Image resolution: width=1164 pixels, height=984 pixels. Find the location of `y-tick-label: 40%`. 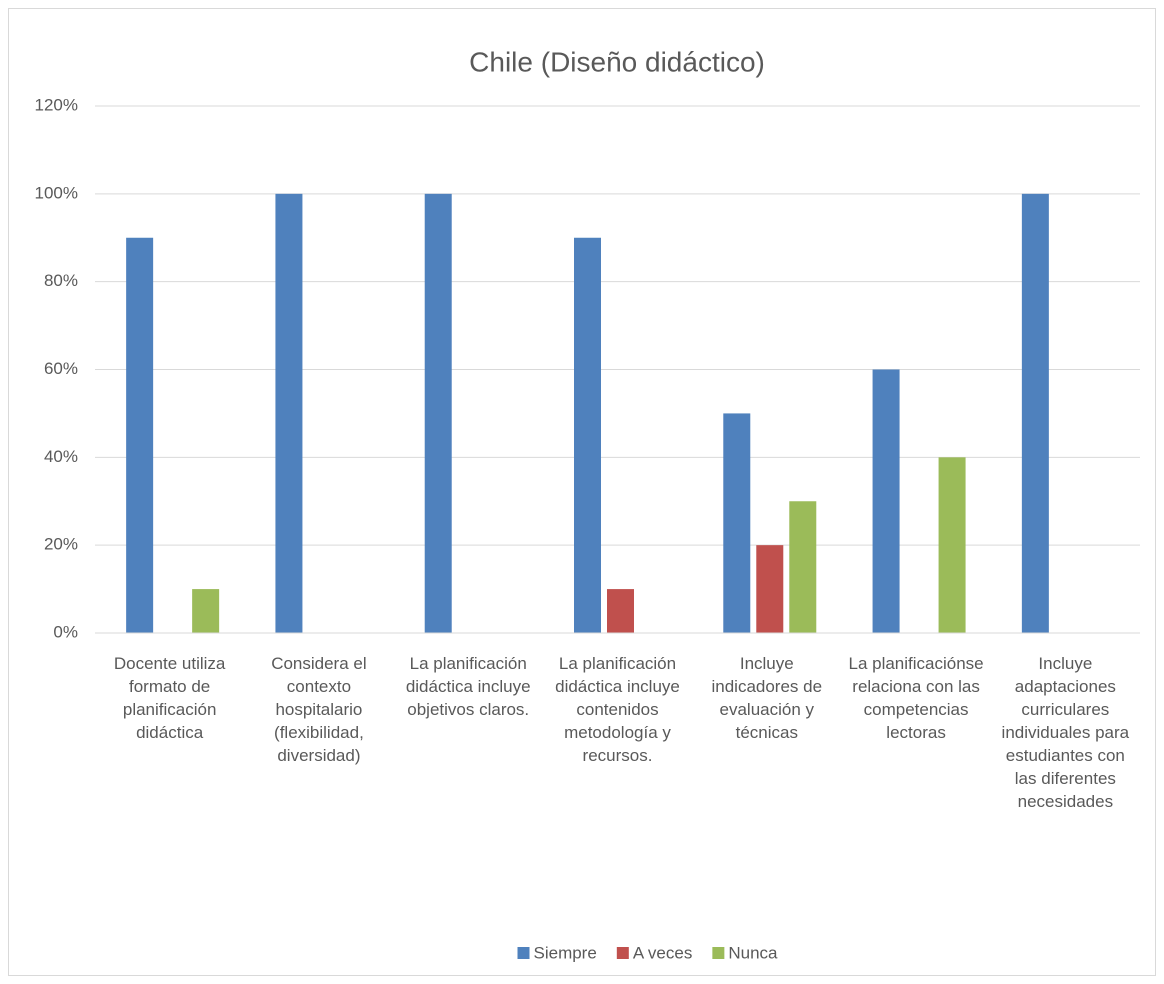

y-tick-label: 40% is located at coordinates (61, 456).